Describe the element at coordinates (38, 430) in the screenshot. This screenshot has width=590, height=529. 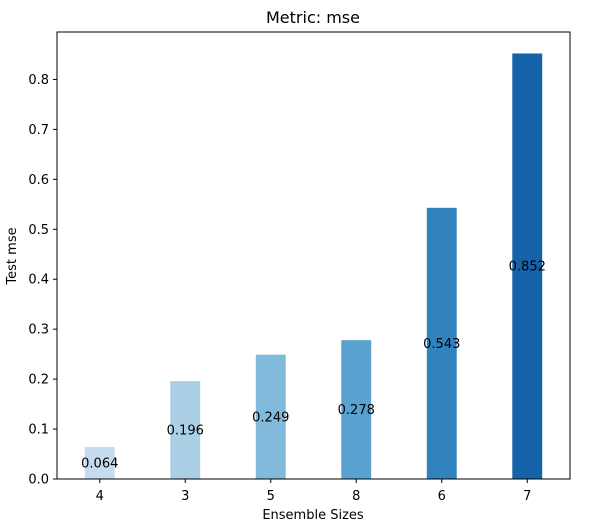
I see `y-tick-label: 0.1` at that location.